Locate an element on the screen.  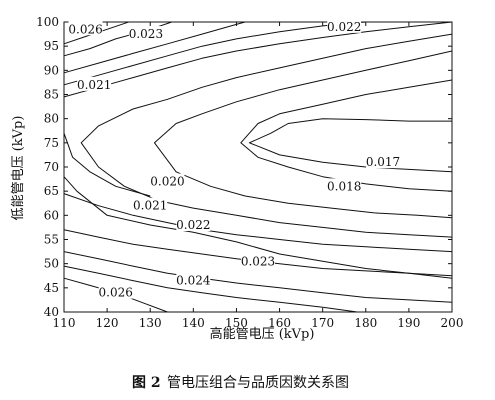
x-tick-label: 150 is located at coordinates (236, 323).